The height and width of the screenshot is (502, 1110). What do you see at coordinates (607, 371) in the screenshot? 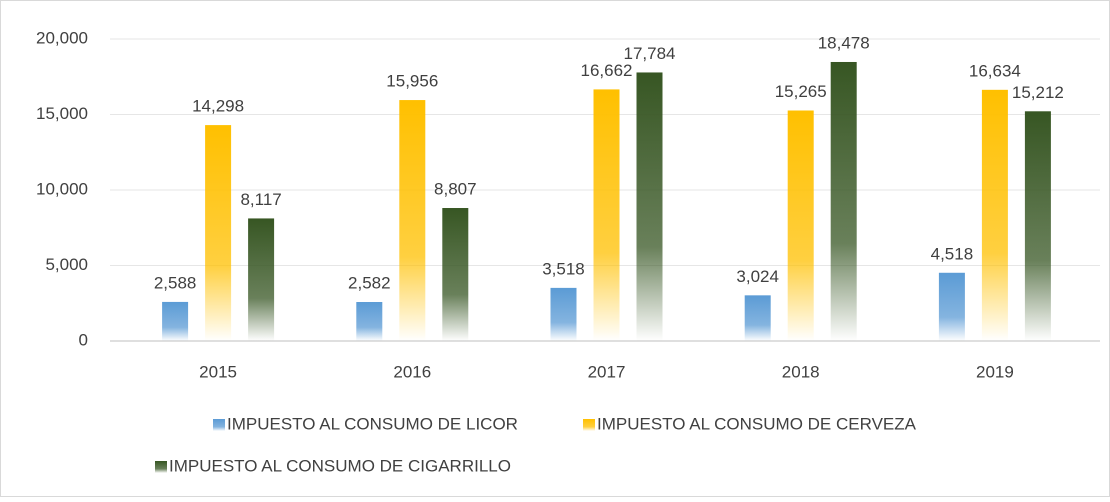
I see `x-tick-label: 2017` at bounding box center [607, 371].